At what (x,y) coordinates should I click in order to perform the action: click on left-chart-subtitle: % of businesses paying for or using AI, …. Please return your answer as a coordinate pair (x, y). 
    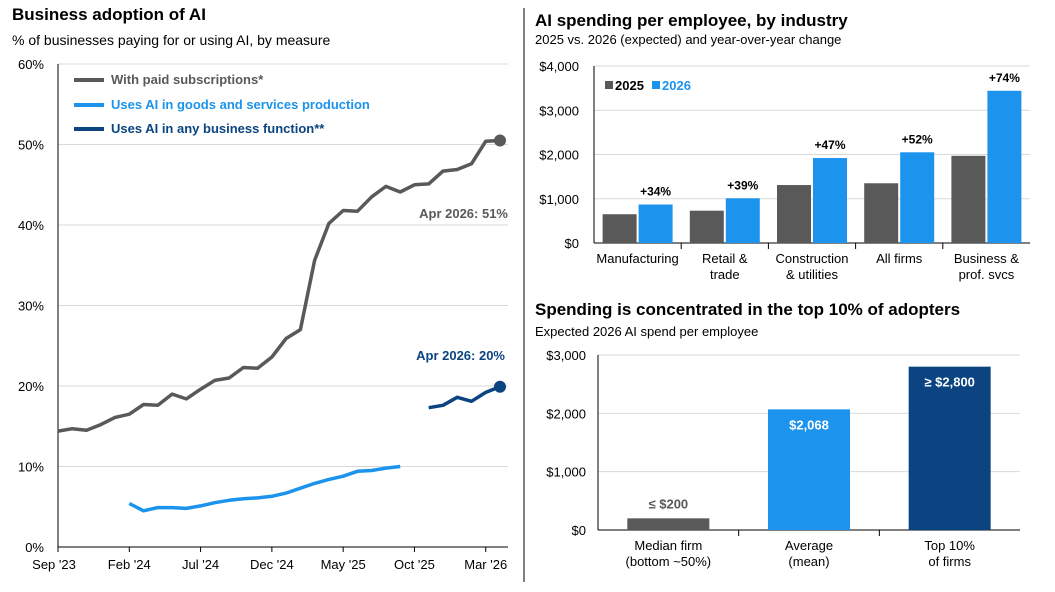
    Looking at the image, I should click on (171, 40).